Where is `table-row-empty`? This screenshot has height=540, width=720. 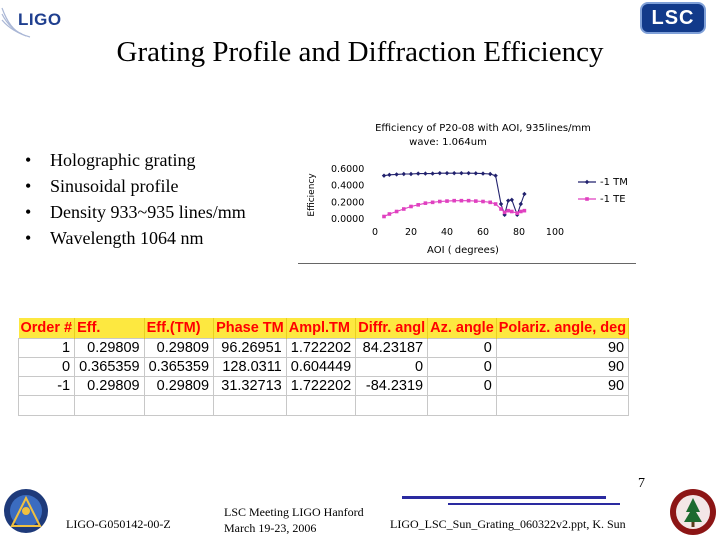 table-row-empty is located at coordinates (323, 405).